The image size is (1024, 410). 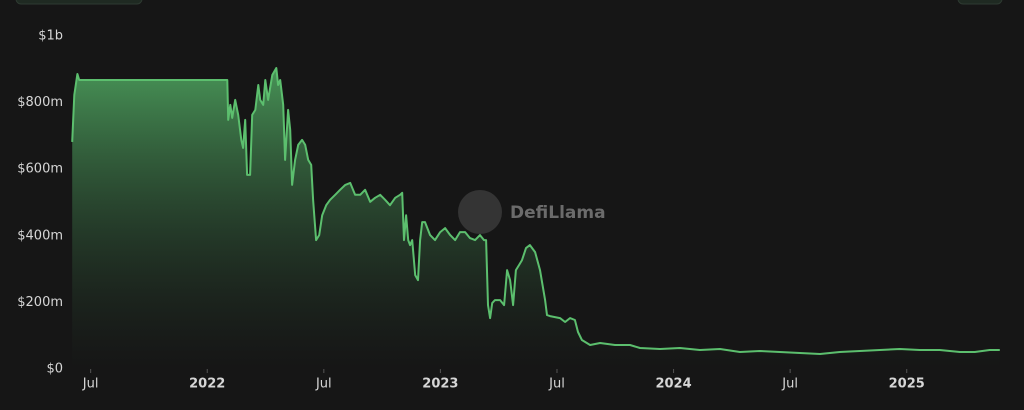 What do you see at coordinates (40, 235) in the screenshot?
I see `y-tick-label: $400m` at bounding box center [40, 235].